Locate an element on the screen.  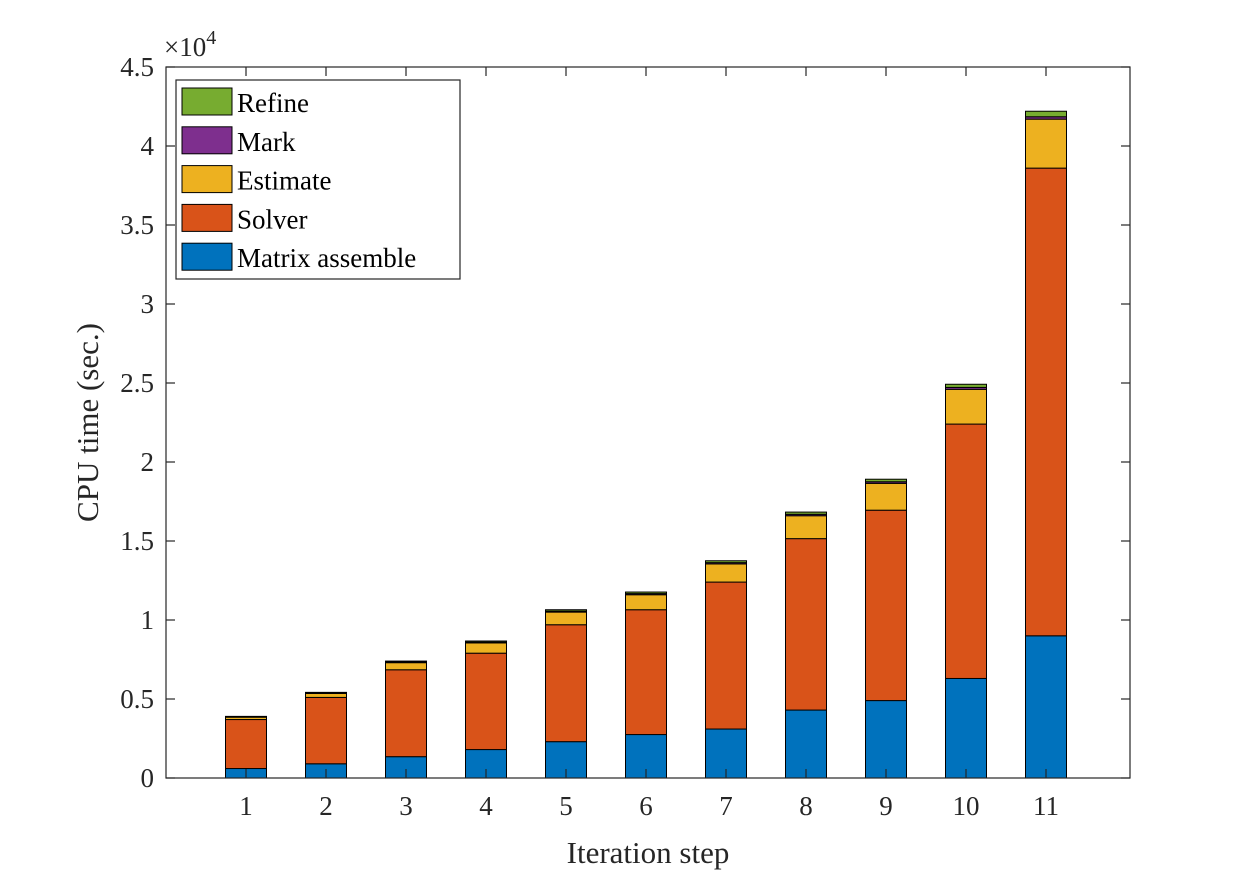
x-tick-label: 1 is located at coordinates (246, 806).